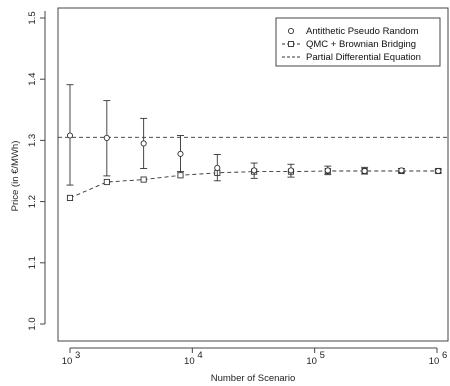 This screenshot has width=450, height=386. What do you see at coordinates (444, 355) in the screenshot?
I see `x-tick-exponent: 6` at bounding box center [444, 355].